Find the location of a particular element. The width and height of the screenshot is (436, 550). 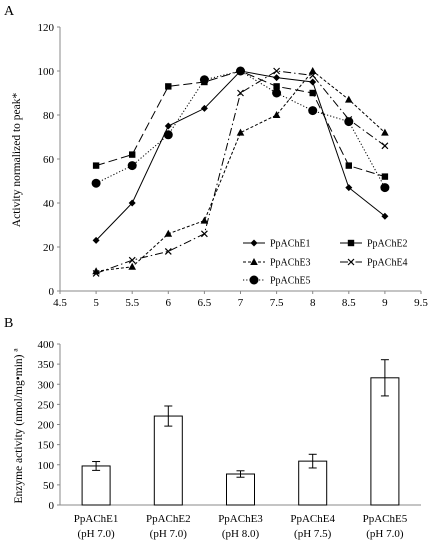

panel-b-label: B is located at coordinates (8, 323).